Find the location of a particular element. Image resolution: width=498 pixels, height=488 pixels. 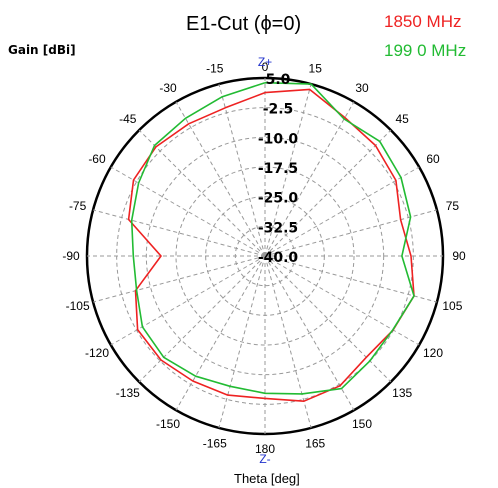

radial-tick-label: 5.0 is located at coordinates (278, 80).